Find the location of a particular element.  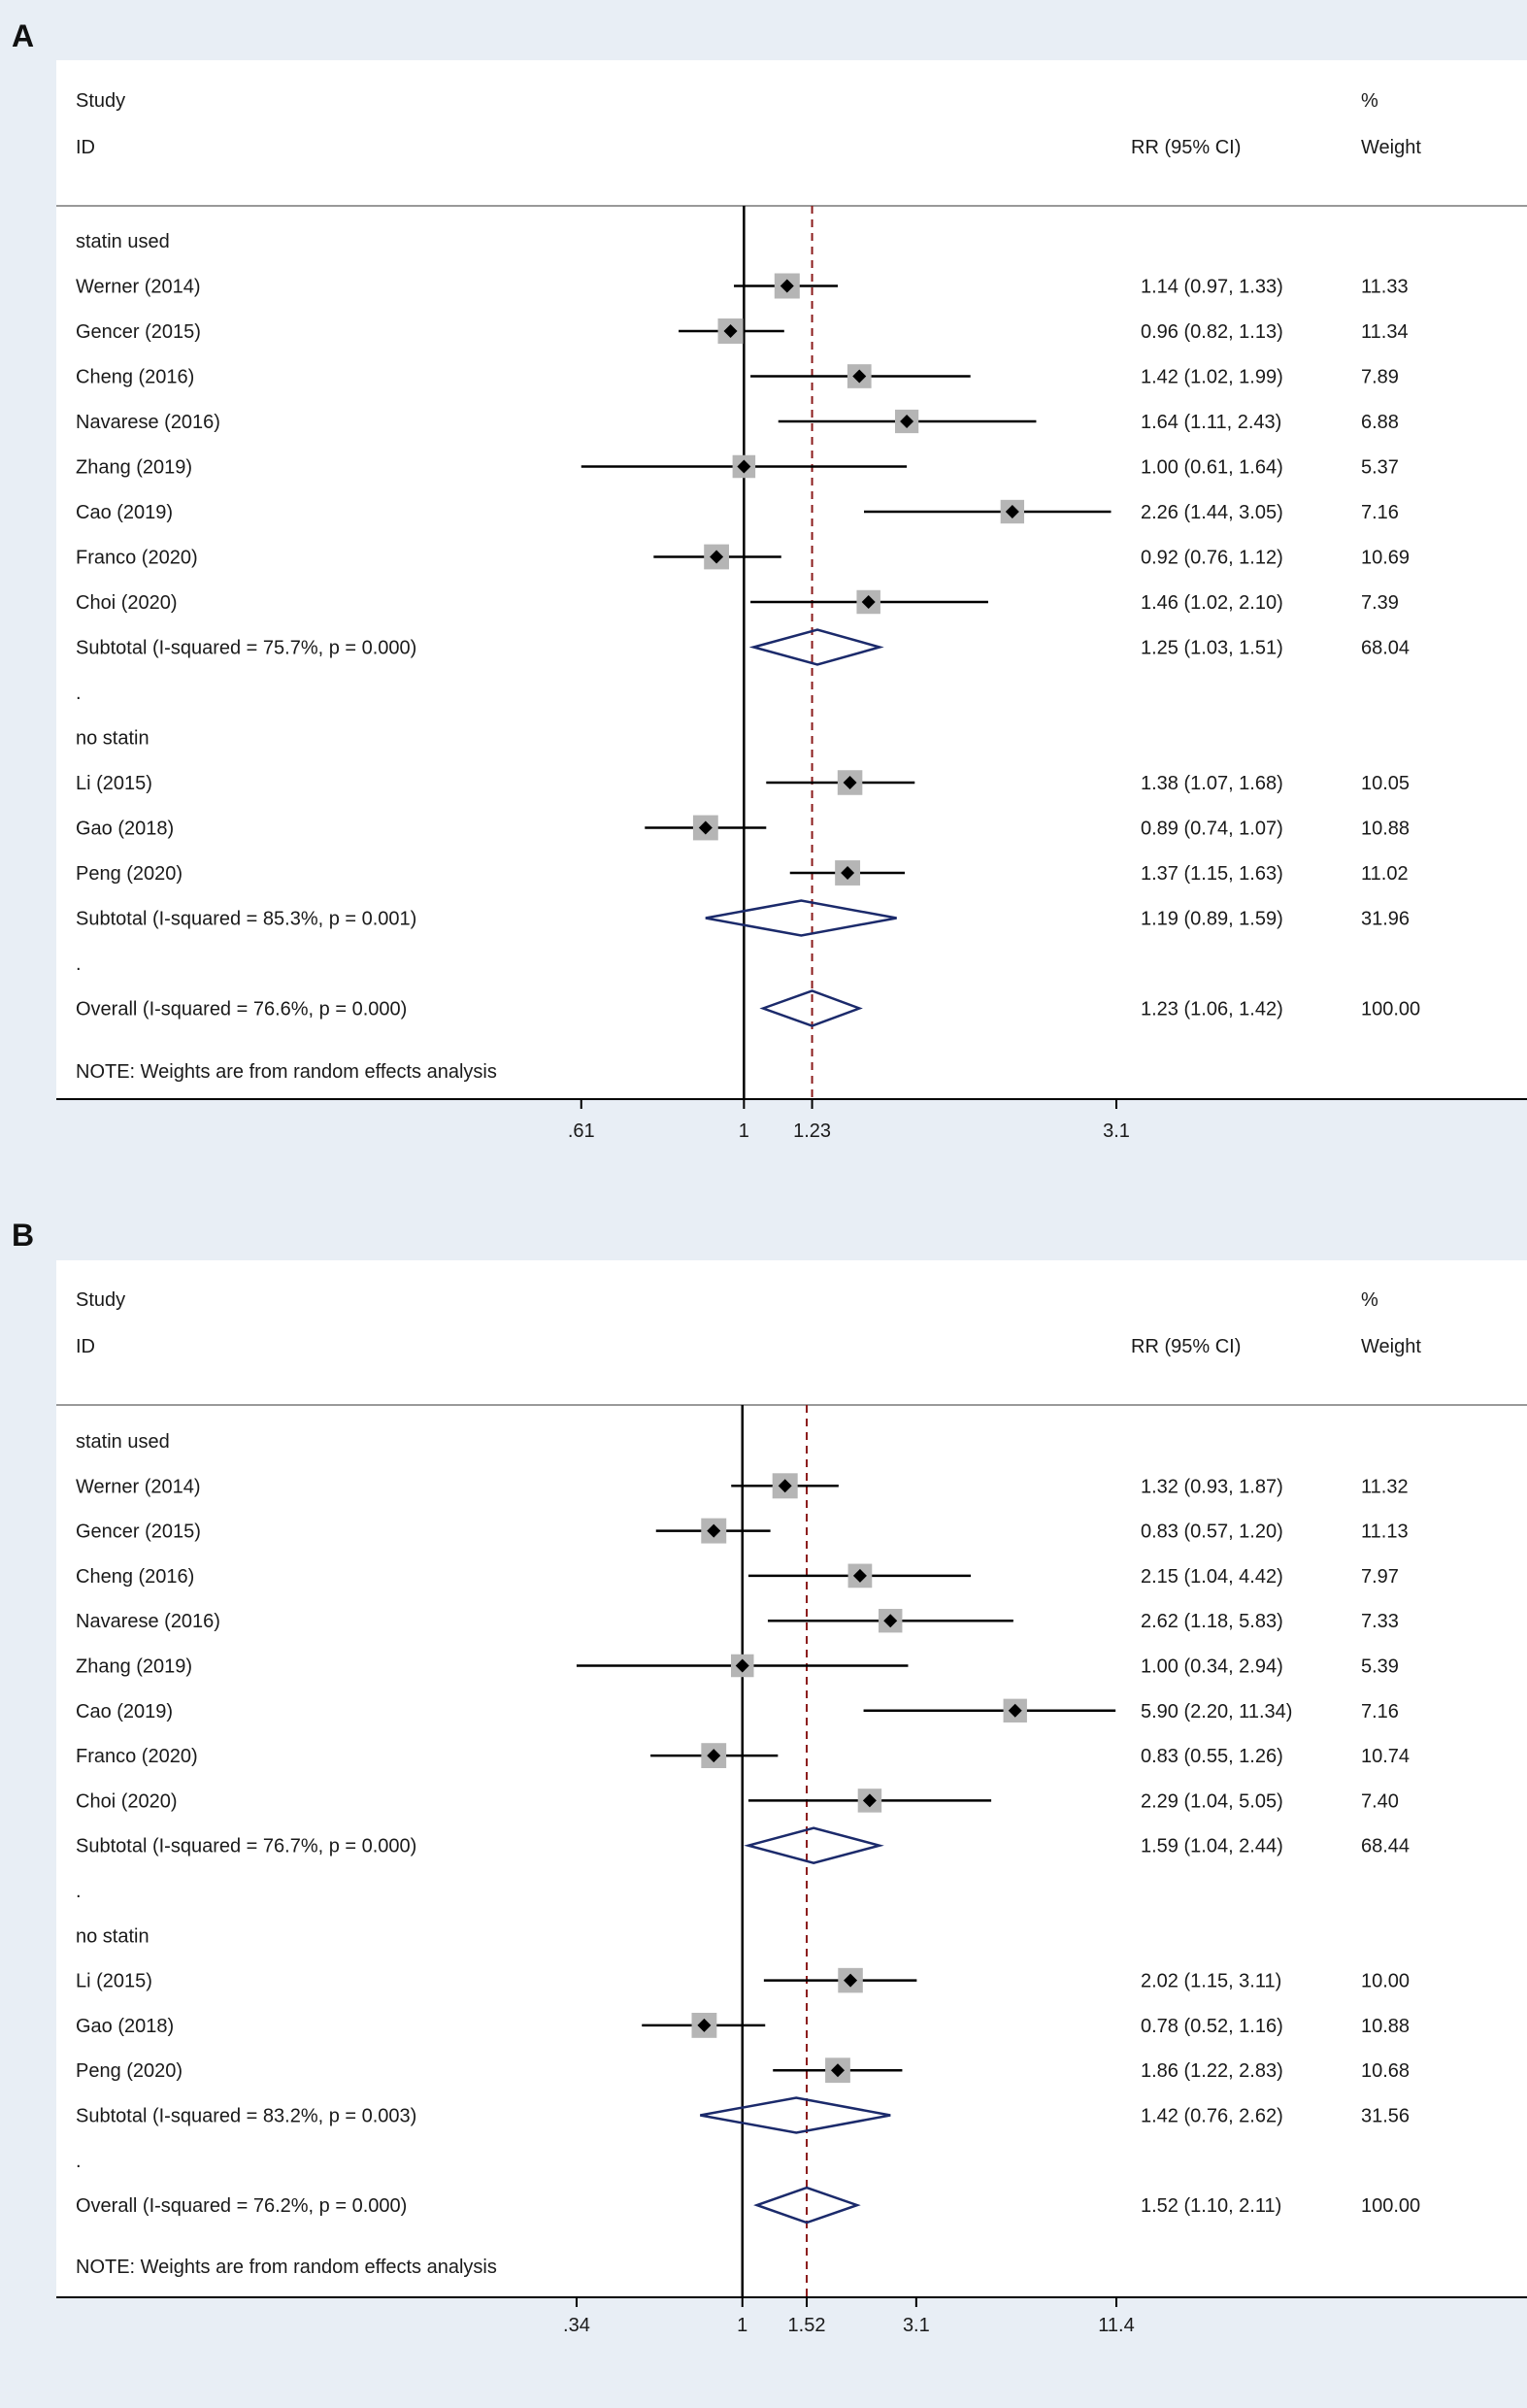

rr-ci-value: 1.25 (1.03, 1.51) is located at coordinates (1212, 648).